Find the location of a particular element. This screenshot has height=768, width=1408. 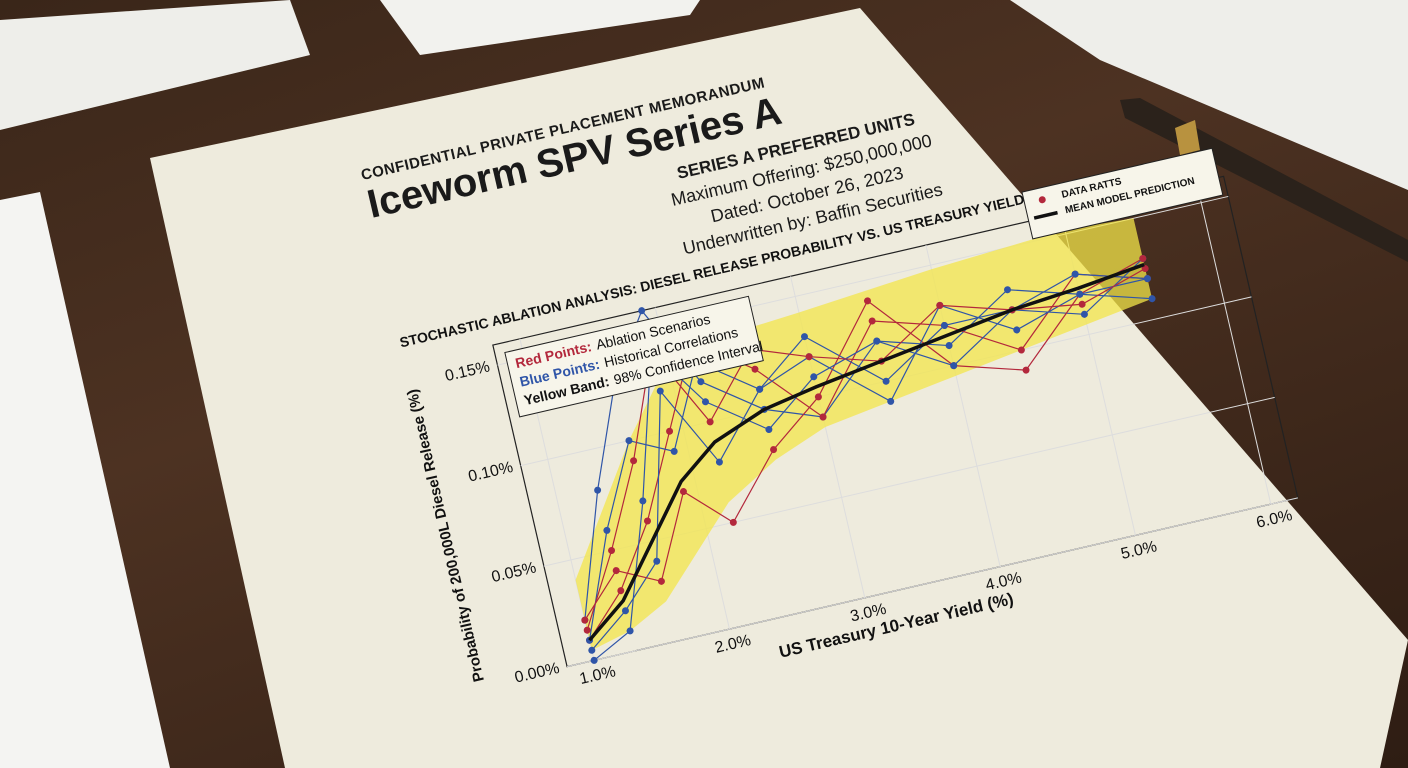

annotation-box is located at coordinates (634, 356).